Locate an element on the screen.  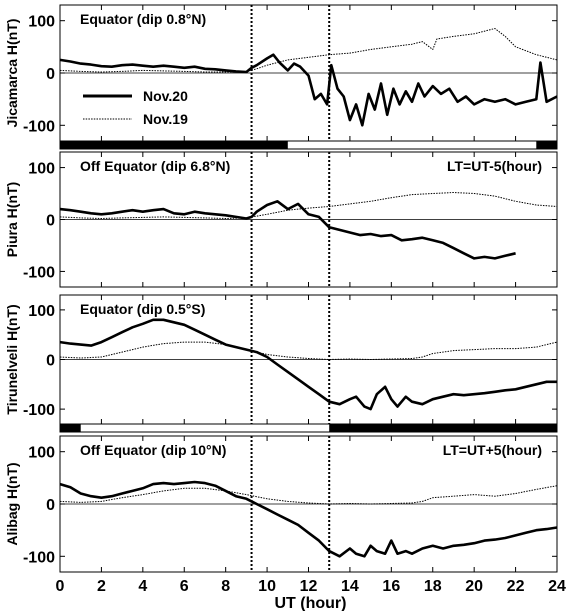
legend-label: Nov.19 is located at coordinates (165, 119).